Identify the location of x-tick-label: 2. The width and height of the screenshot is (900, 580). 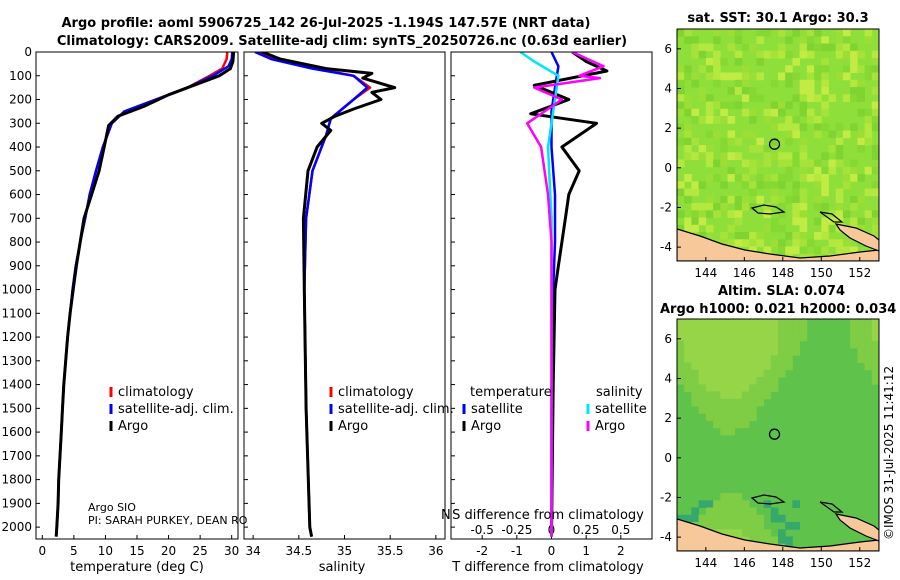
(621, 551).